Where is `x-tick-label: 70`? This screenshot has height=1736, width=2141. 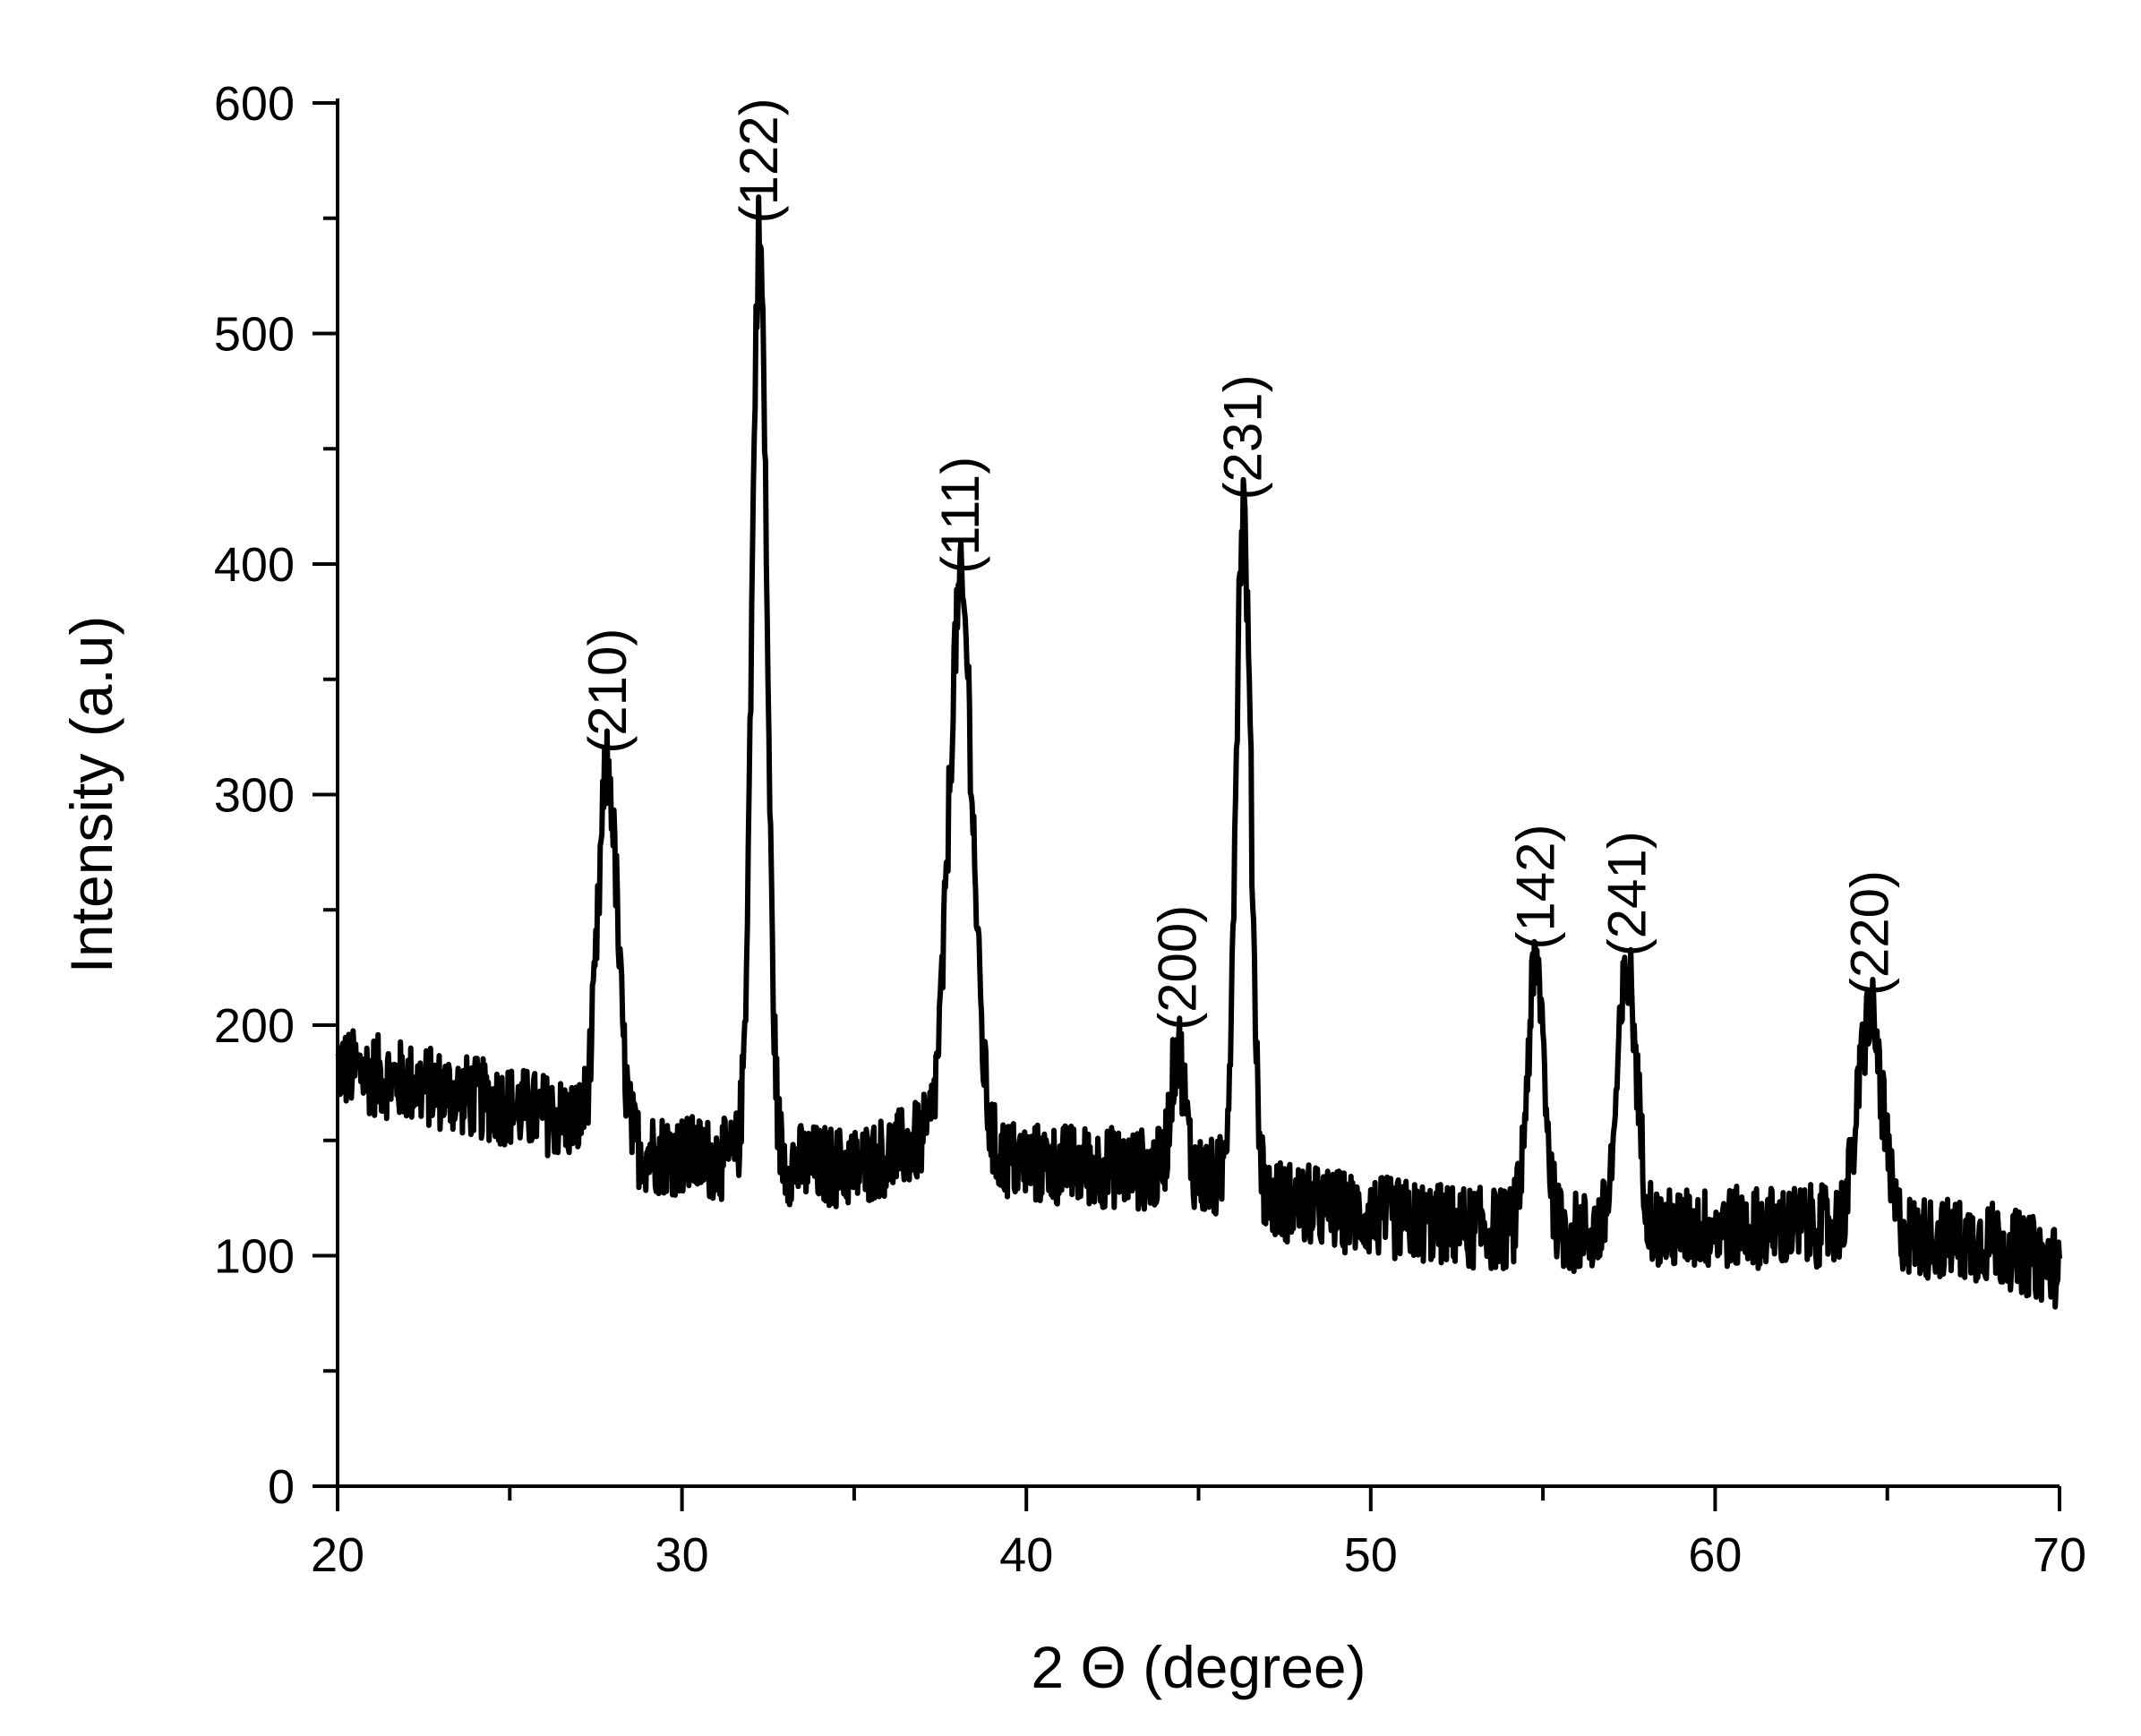
x-tick-label: 70 is located at coordinates (2059, 1555).